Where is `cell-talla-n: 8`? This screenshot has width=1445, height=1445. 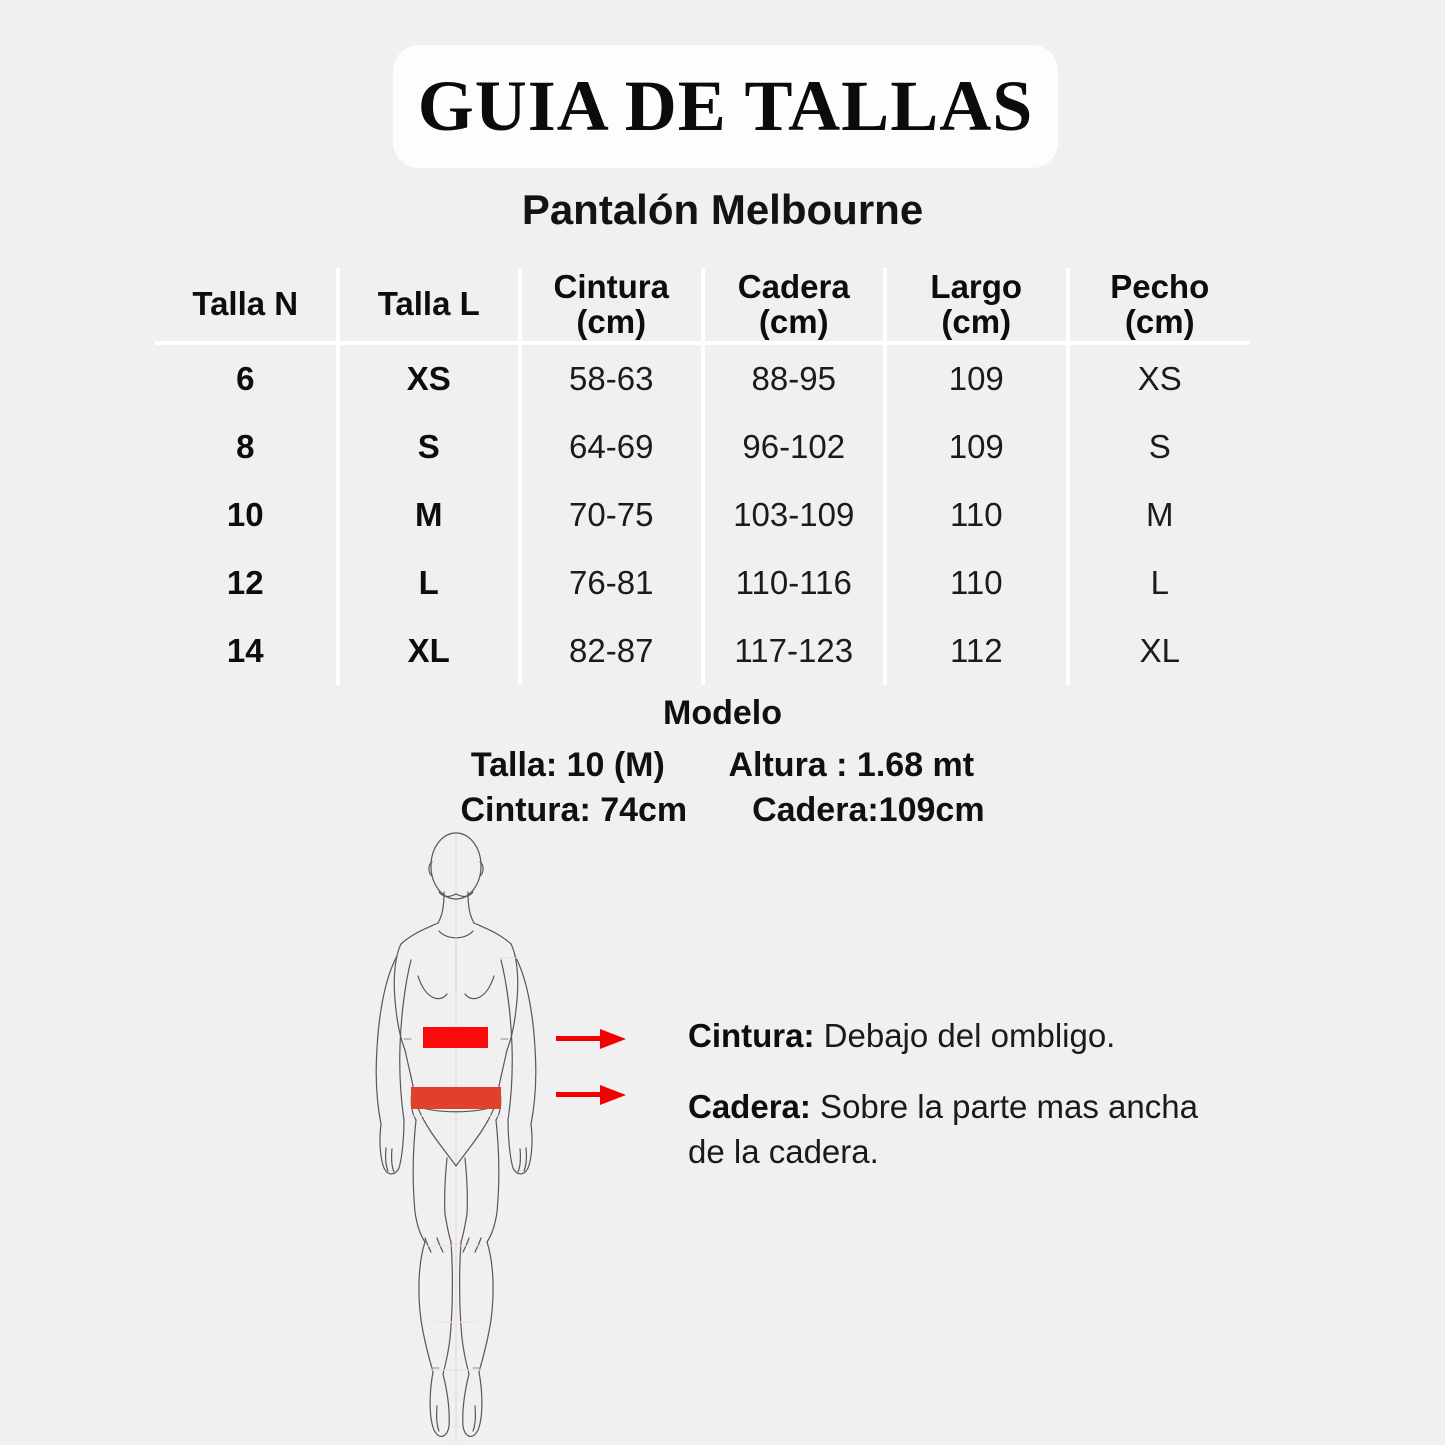
cell-talla-n: 8 is located at coordinates (245, 446).